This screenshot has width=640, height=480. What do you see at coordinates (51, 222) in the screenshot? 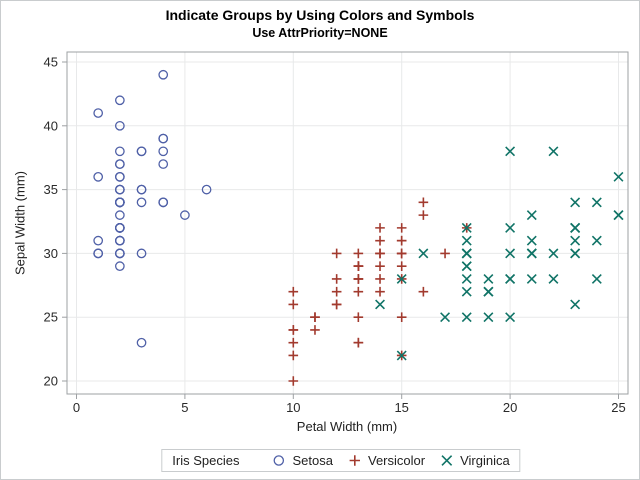
I see `y-tick-labels: 20 25 30 35 40 45` at bounding box center [51, 222].